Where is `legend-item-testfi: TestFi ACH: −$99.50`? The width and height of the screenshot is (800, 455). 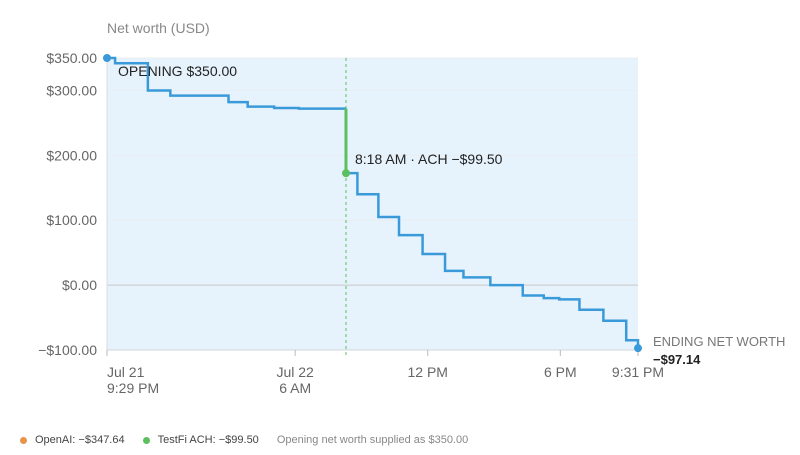 legend-item-testfi: TestFi ACH: −$99.50 is located at coordinates (200, 440).